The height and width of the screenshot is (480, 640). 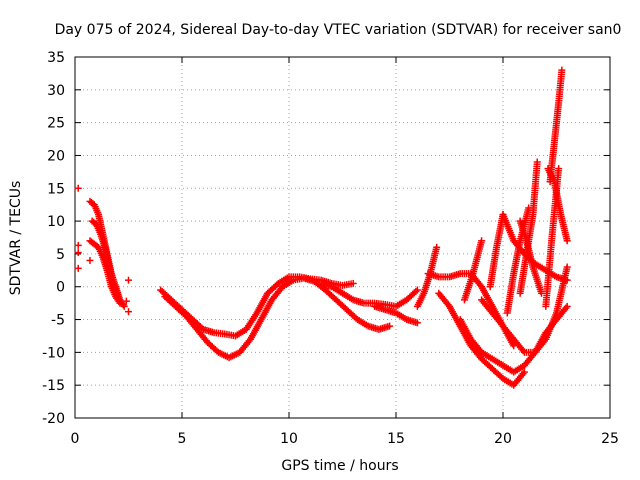 What do you see at coordinates (58, 321) in the screenshot?
I see `y-tick-label: -5` at bounding box center [58, 321].